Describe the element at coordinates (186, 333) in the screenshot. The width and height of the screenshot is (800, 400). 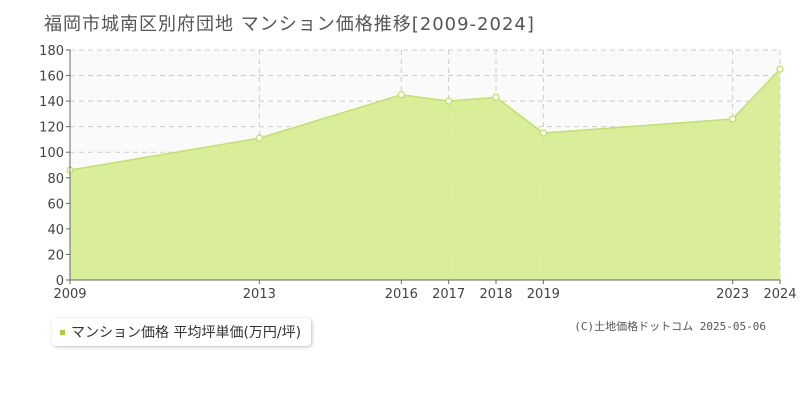
I see `legend-label: マンション価格 平均坪単価(万円/坪)` at that location.